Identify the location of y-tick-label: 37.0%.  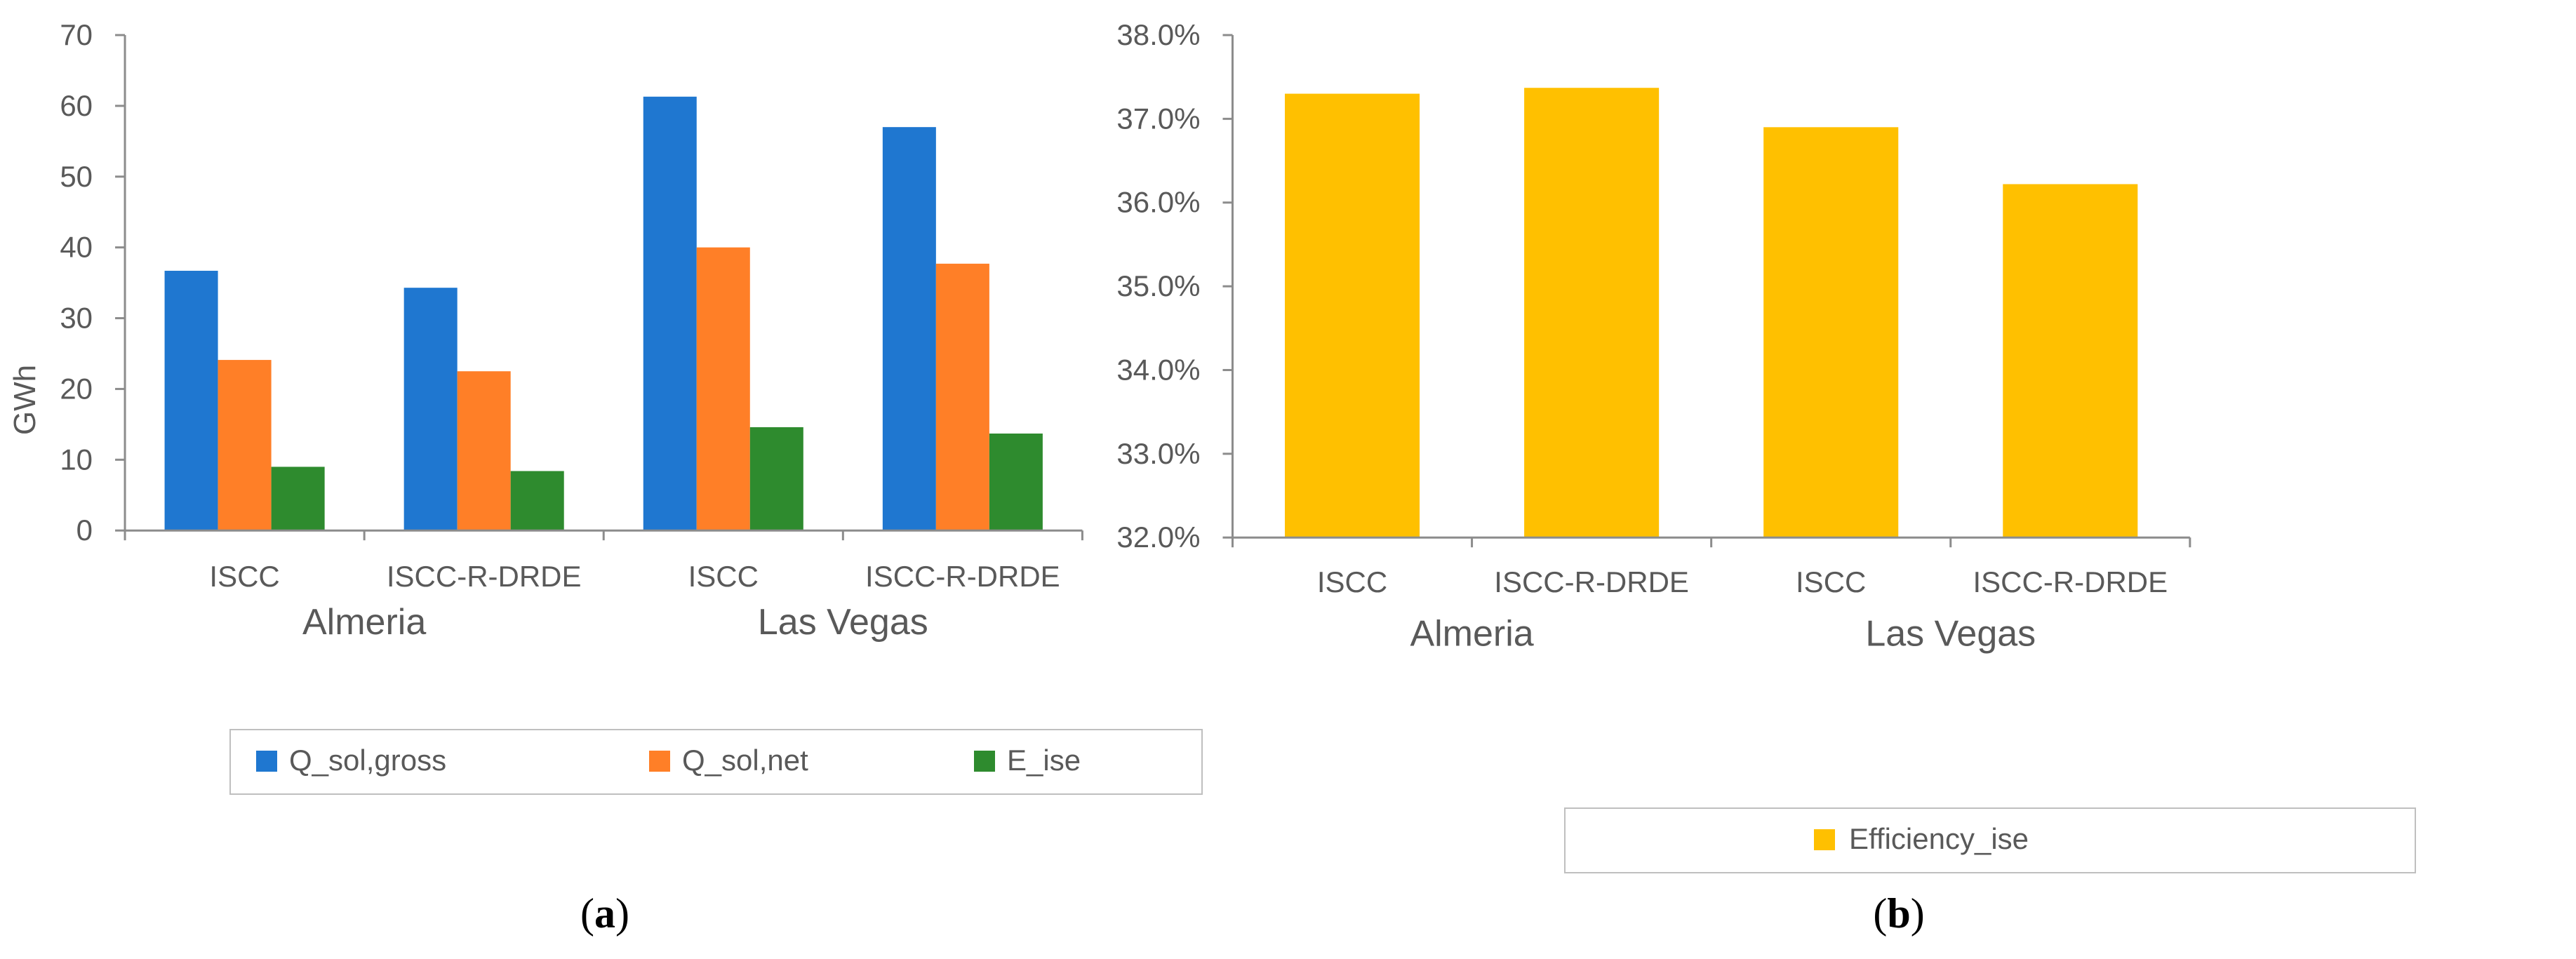
(1158, 118).